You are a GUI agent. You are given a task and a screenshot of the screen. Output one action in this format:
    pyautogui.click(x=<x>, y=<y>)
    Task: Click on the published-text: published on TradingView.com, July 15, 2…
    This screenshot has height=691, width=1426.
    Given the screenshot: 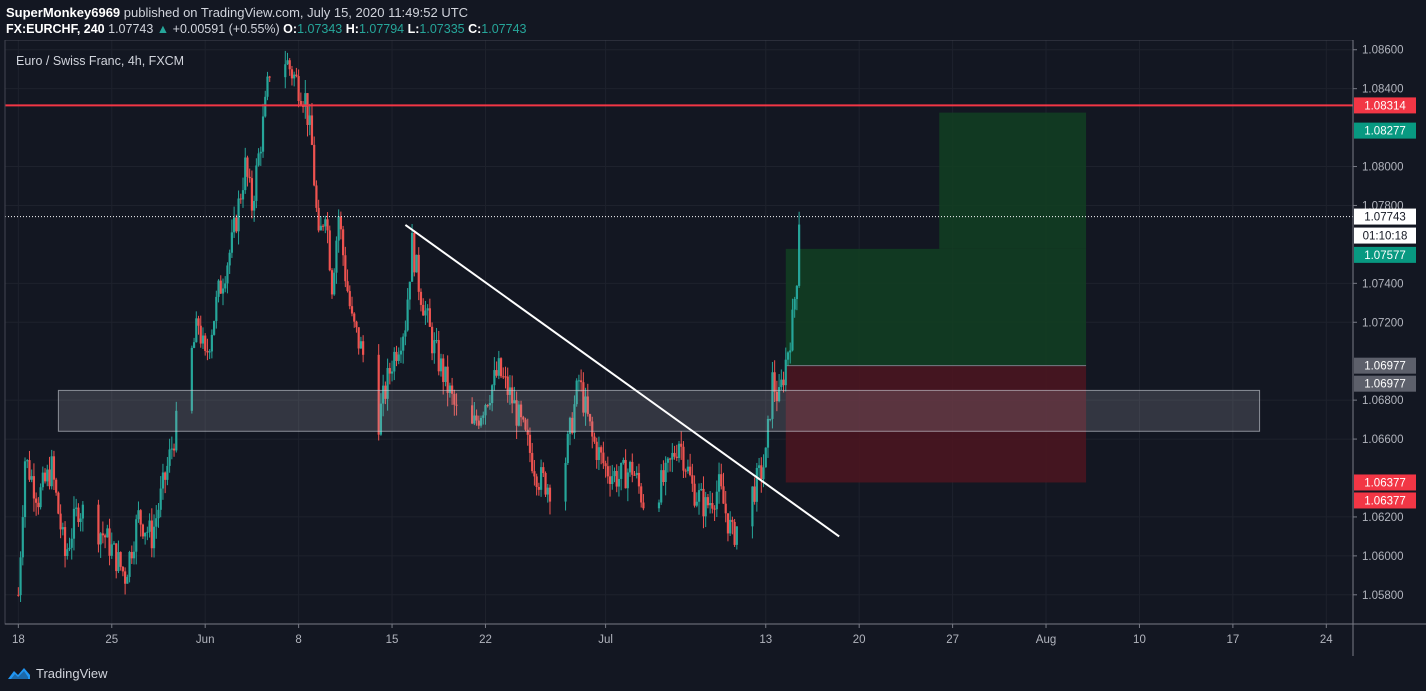 What is the action you would take?
    pyautogui.click(x=296, y=12)
    